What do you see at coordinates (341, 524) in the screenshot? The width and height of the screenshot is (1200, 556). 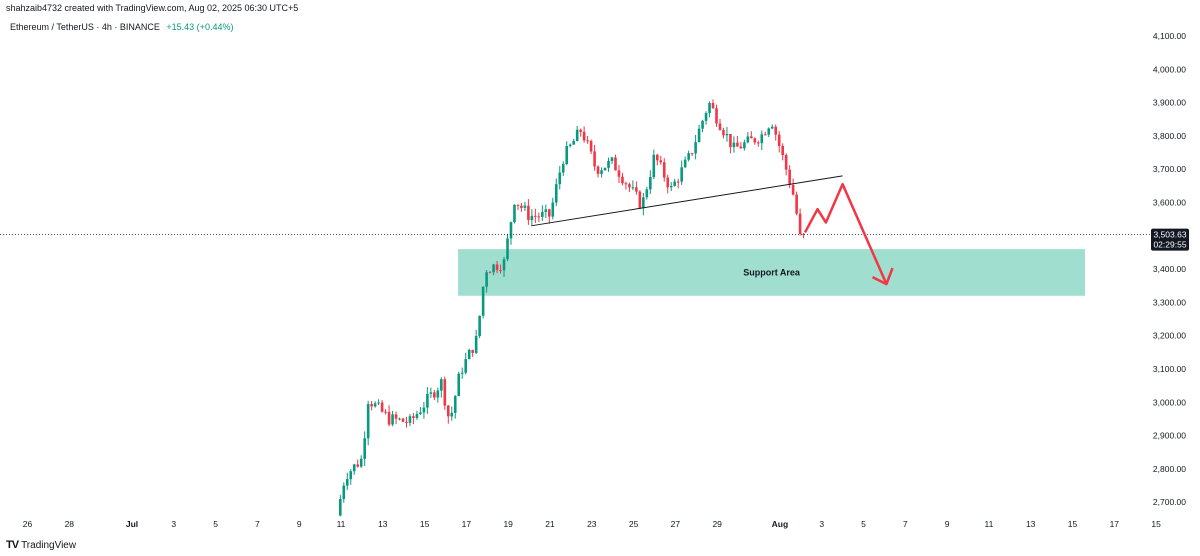 I see `time-tick-label: 11` at bounding box center [341, 524].